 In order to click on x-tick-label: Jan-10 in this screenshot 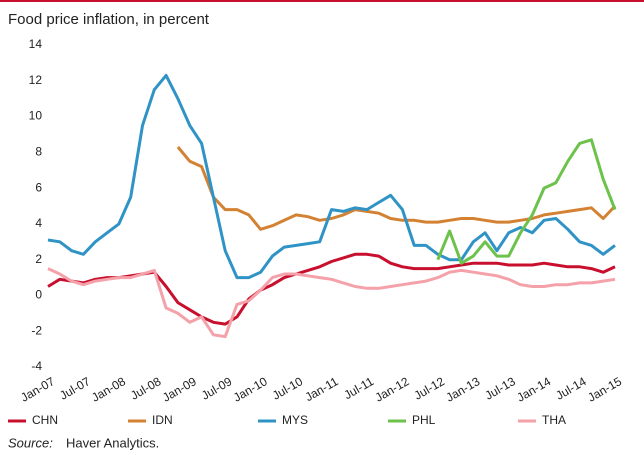, I will do `click(250, 389)`.